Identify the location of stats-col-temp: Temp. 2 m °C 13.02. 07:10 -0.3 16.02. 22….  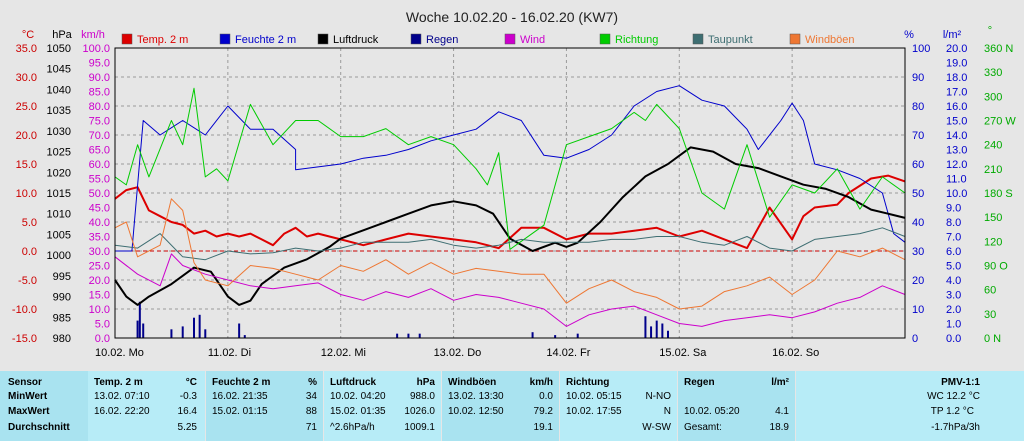
(146, 406).